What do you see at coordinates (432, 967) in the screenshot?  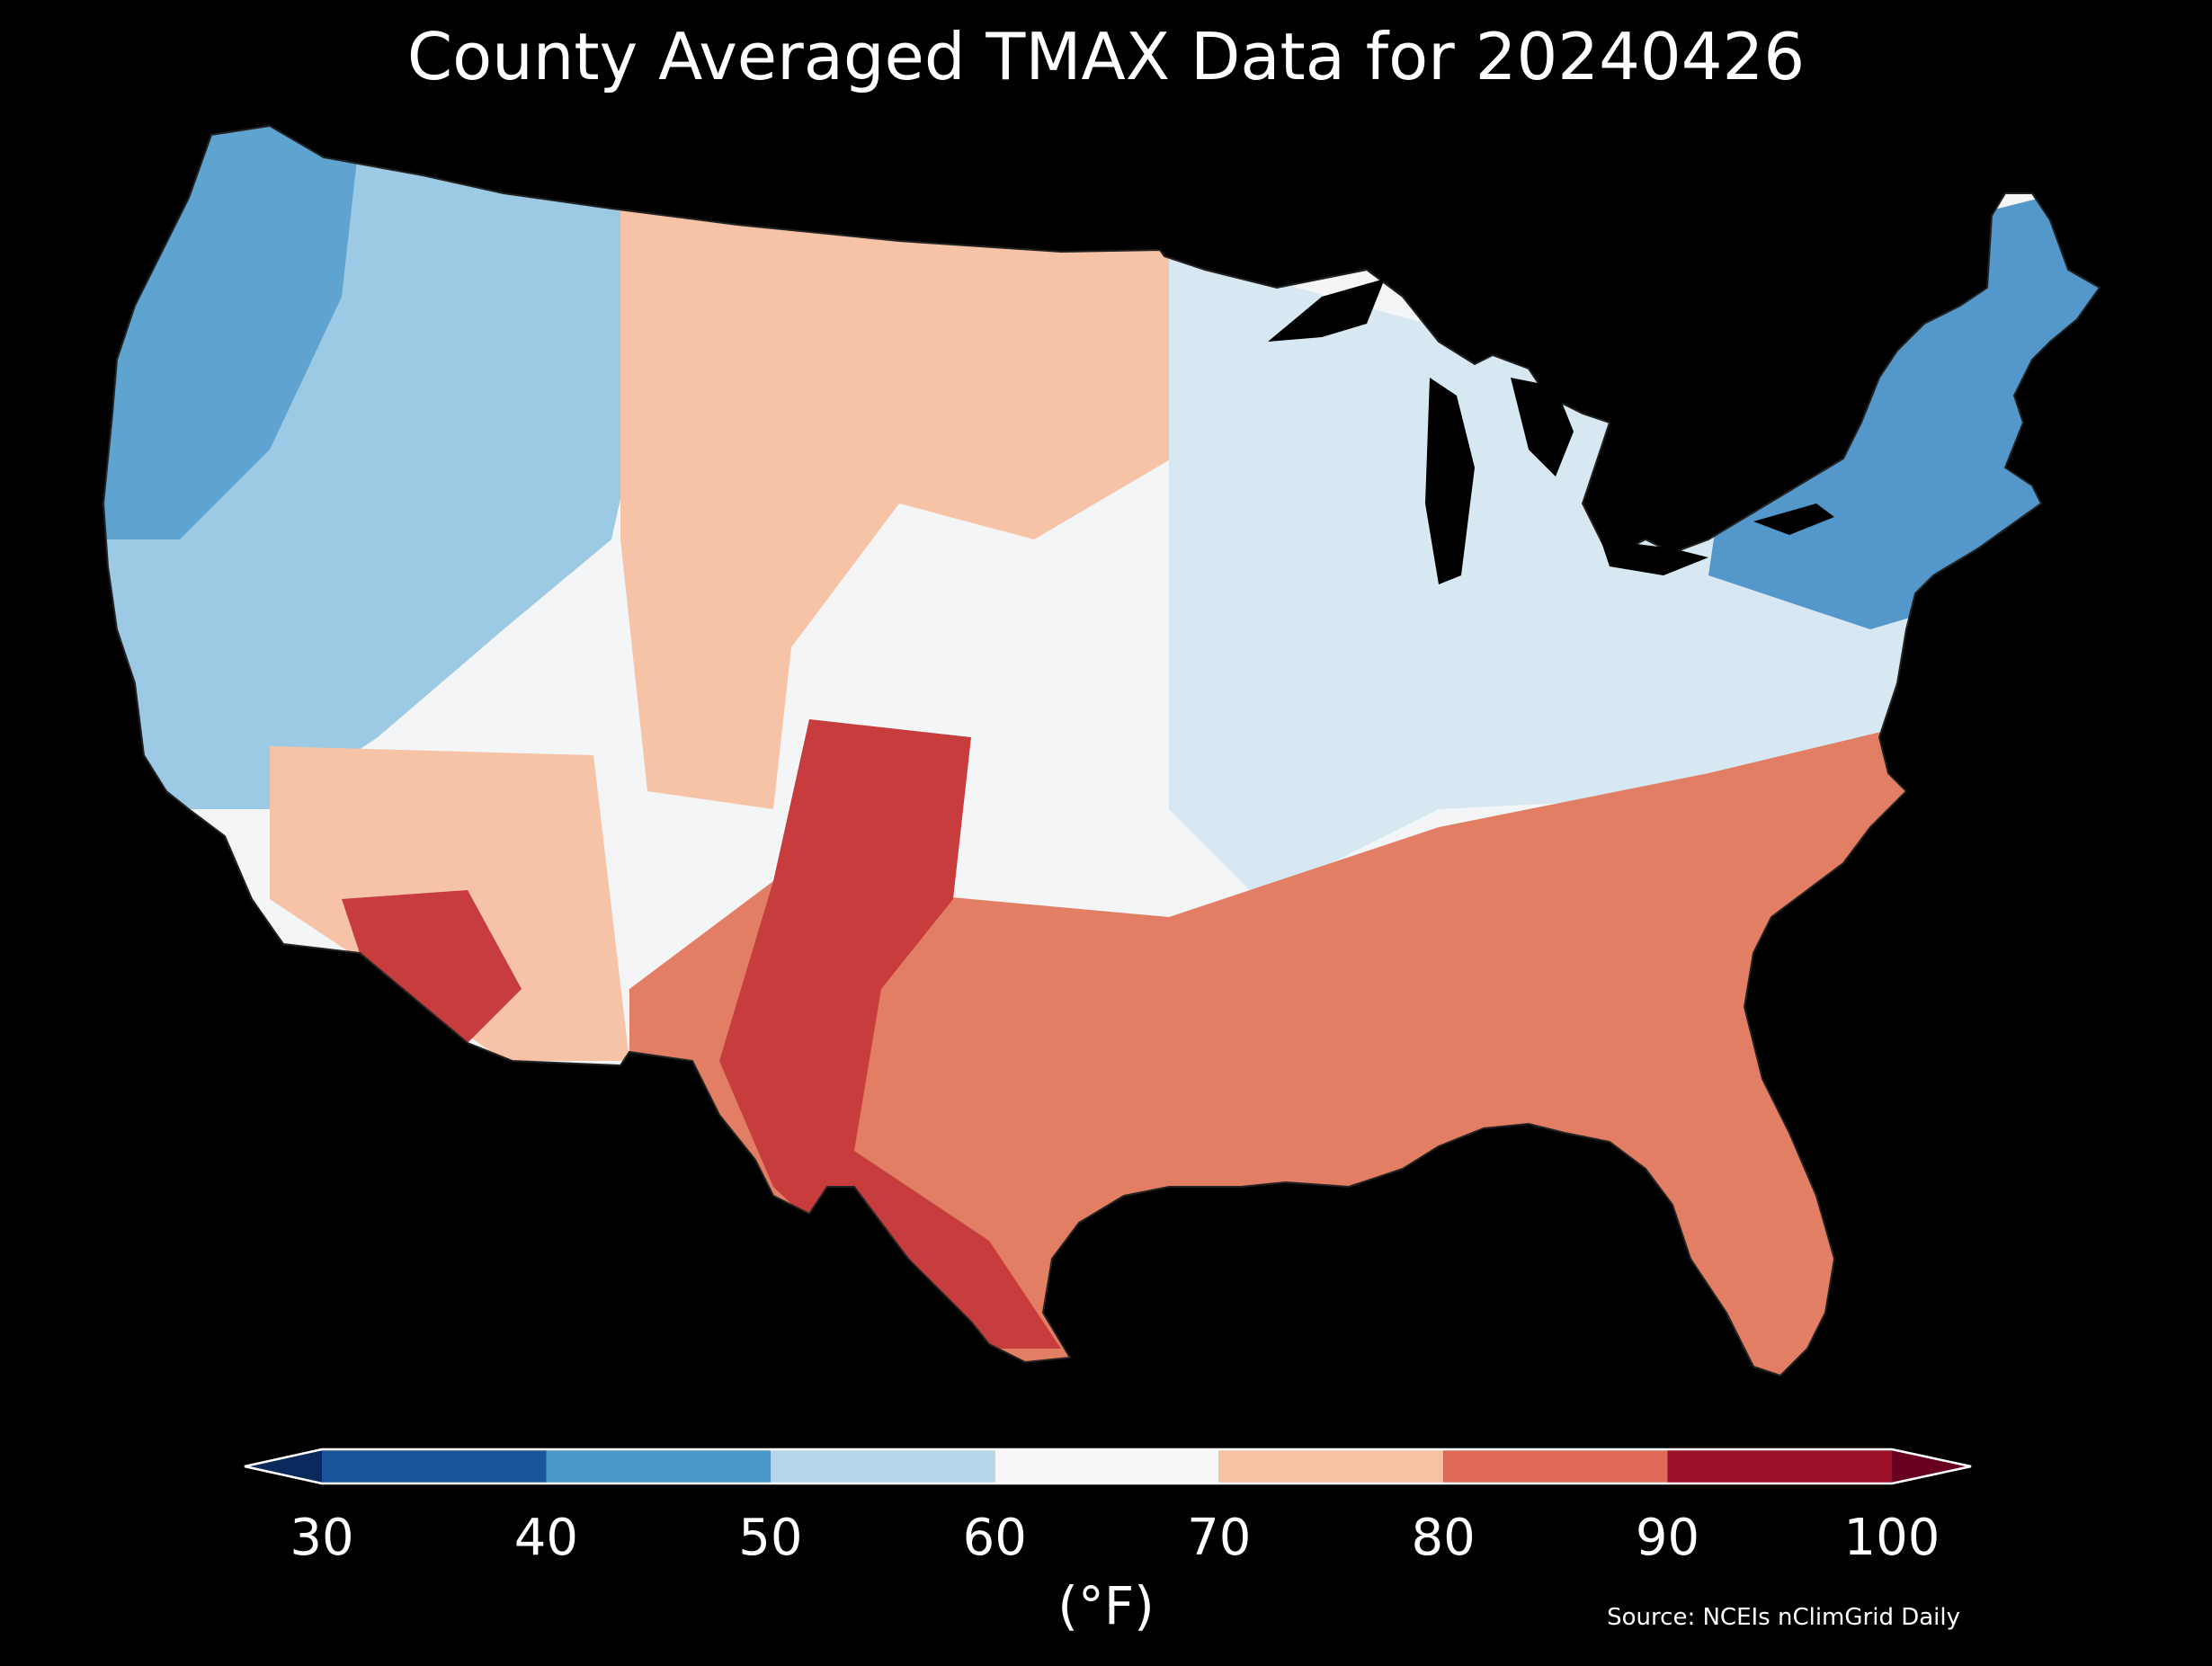 I see `region-desert-heat` at bounding box center [432, 967].